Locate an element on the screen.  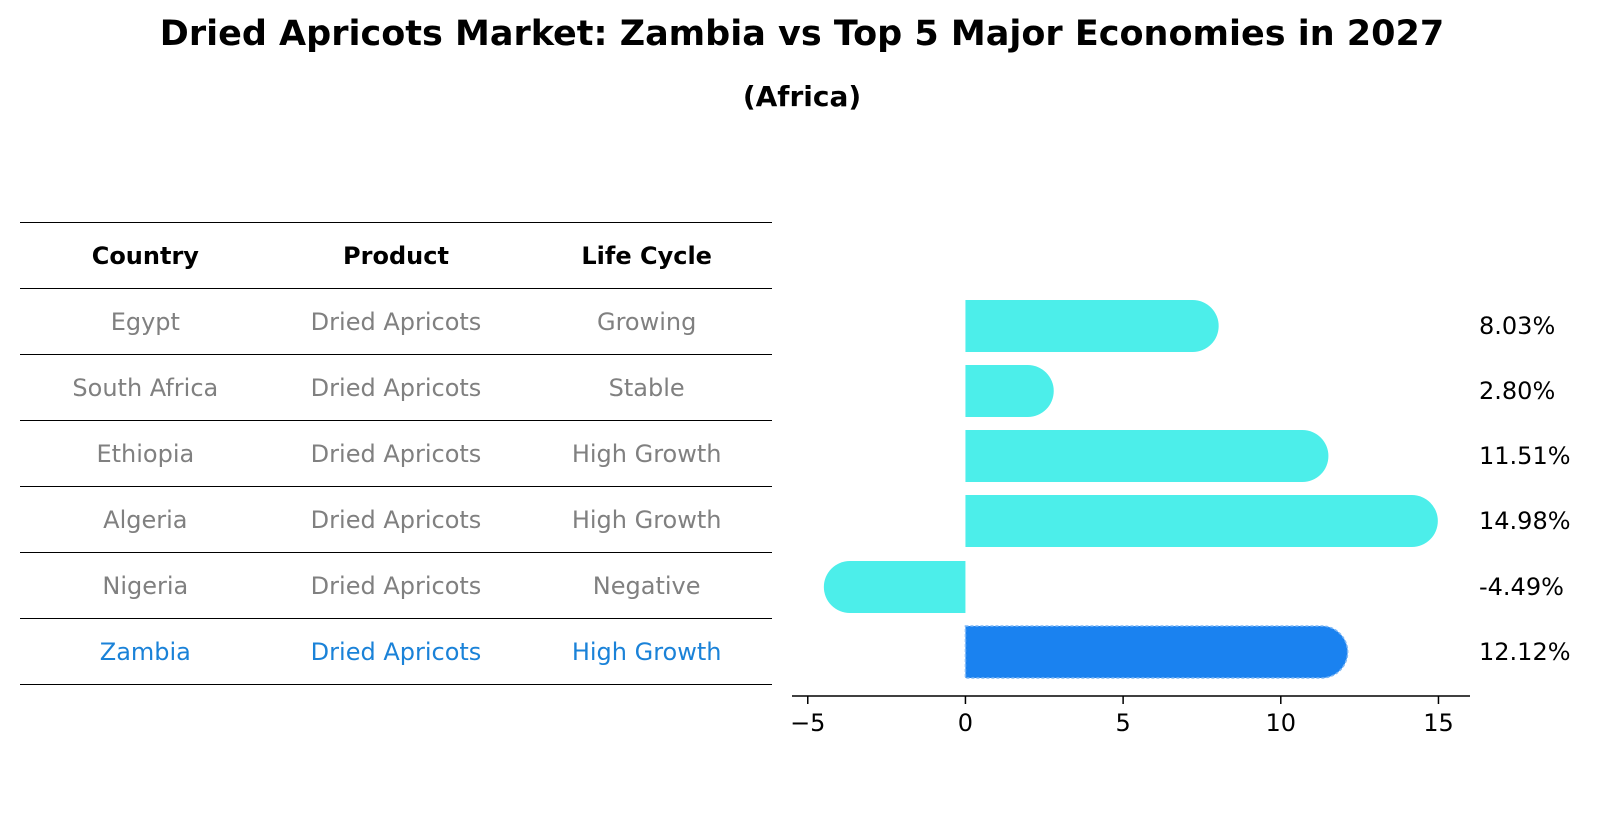
bar-south-africa is located at coordinates (1009, 391).